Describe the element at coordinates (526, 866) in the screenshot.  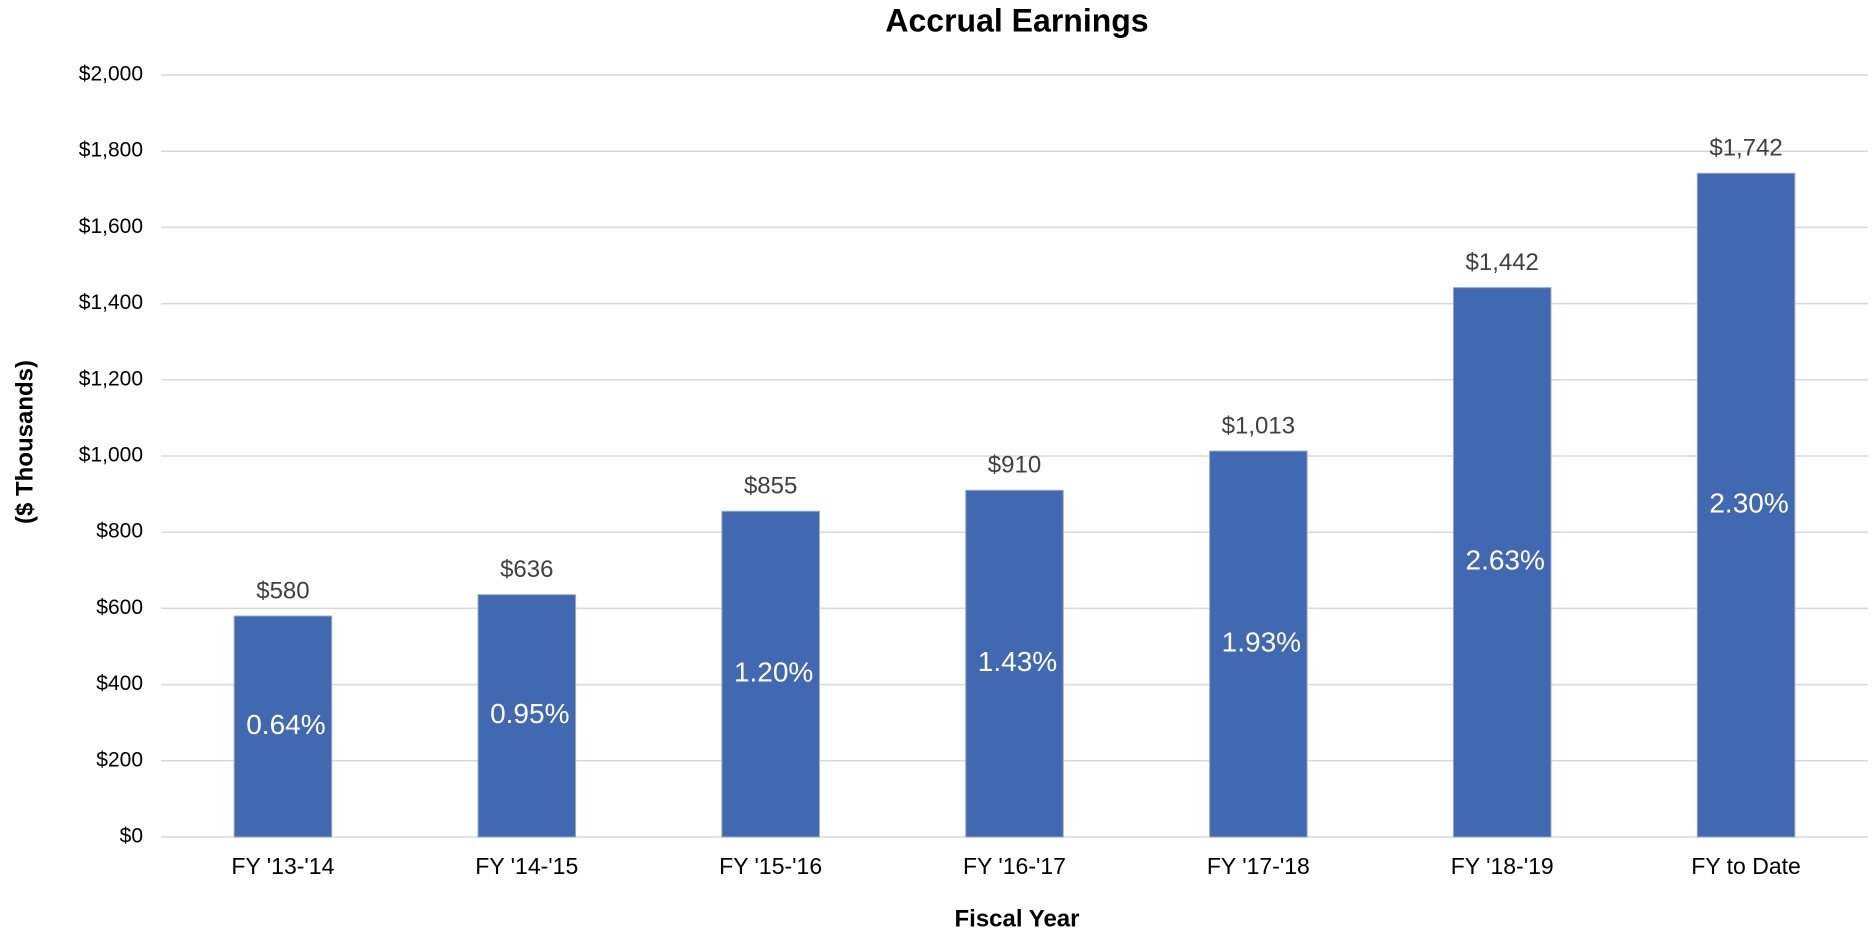
I see `x-tick-label: FY '14-'15` at that location.